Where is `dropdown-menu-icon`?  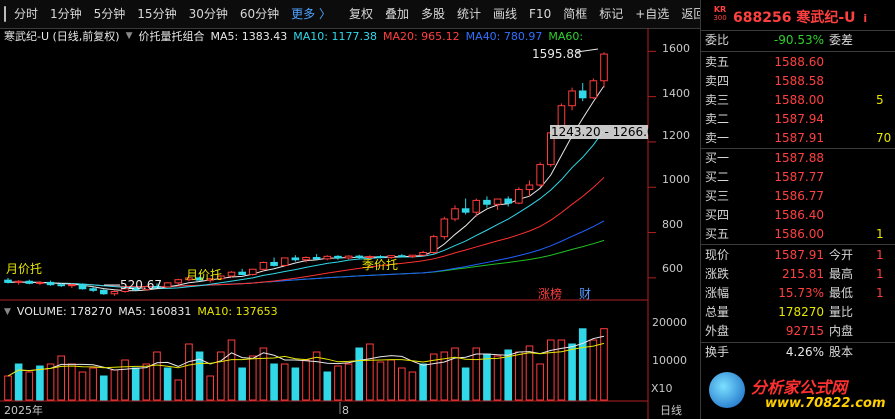 dropdown-menu-icon is located at coordinates (5, 14).